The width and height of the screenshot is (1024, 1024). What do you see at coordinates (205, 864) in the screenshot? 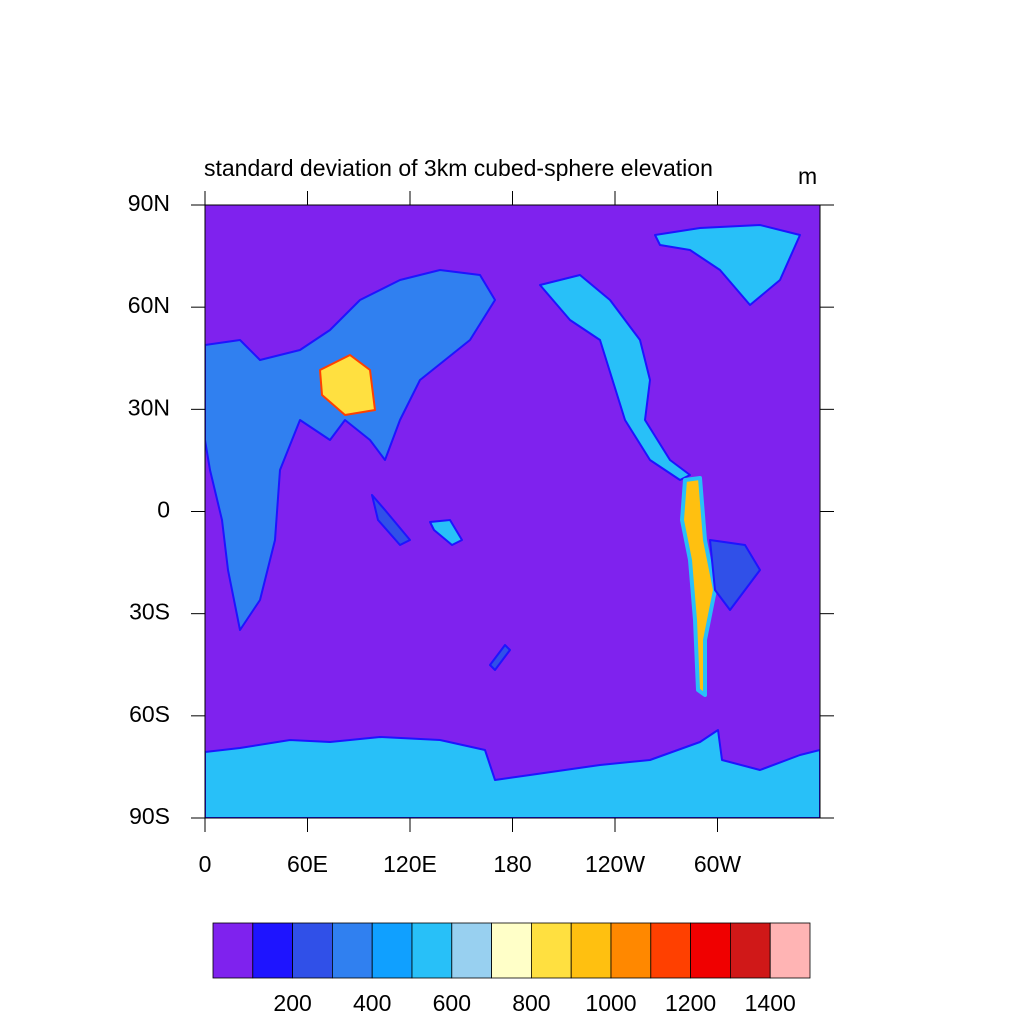
I see `x-tick-label: 0` at bounding box center [205, 864].